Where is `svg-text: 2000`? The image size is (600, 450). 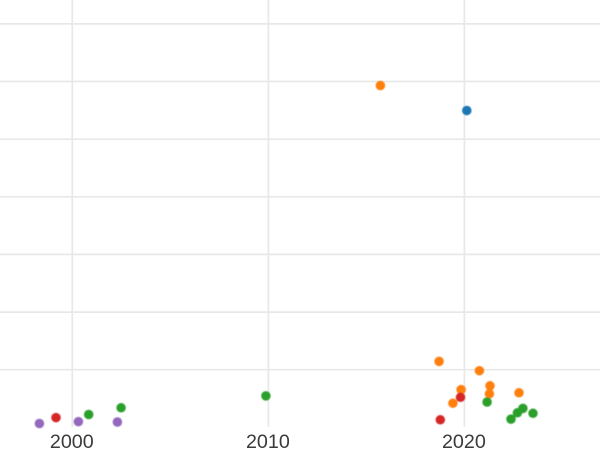 svg-text: 2000 is located at coordinates (72, 440).